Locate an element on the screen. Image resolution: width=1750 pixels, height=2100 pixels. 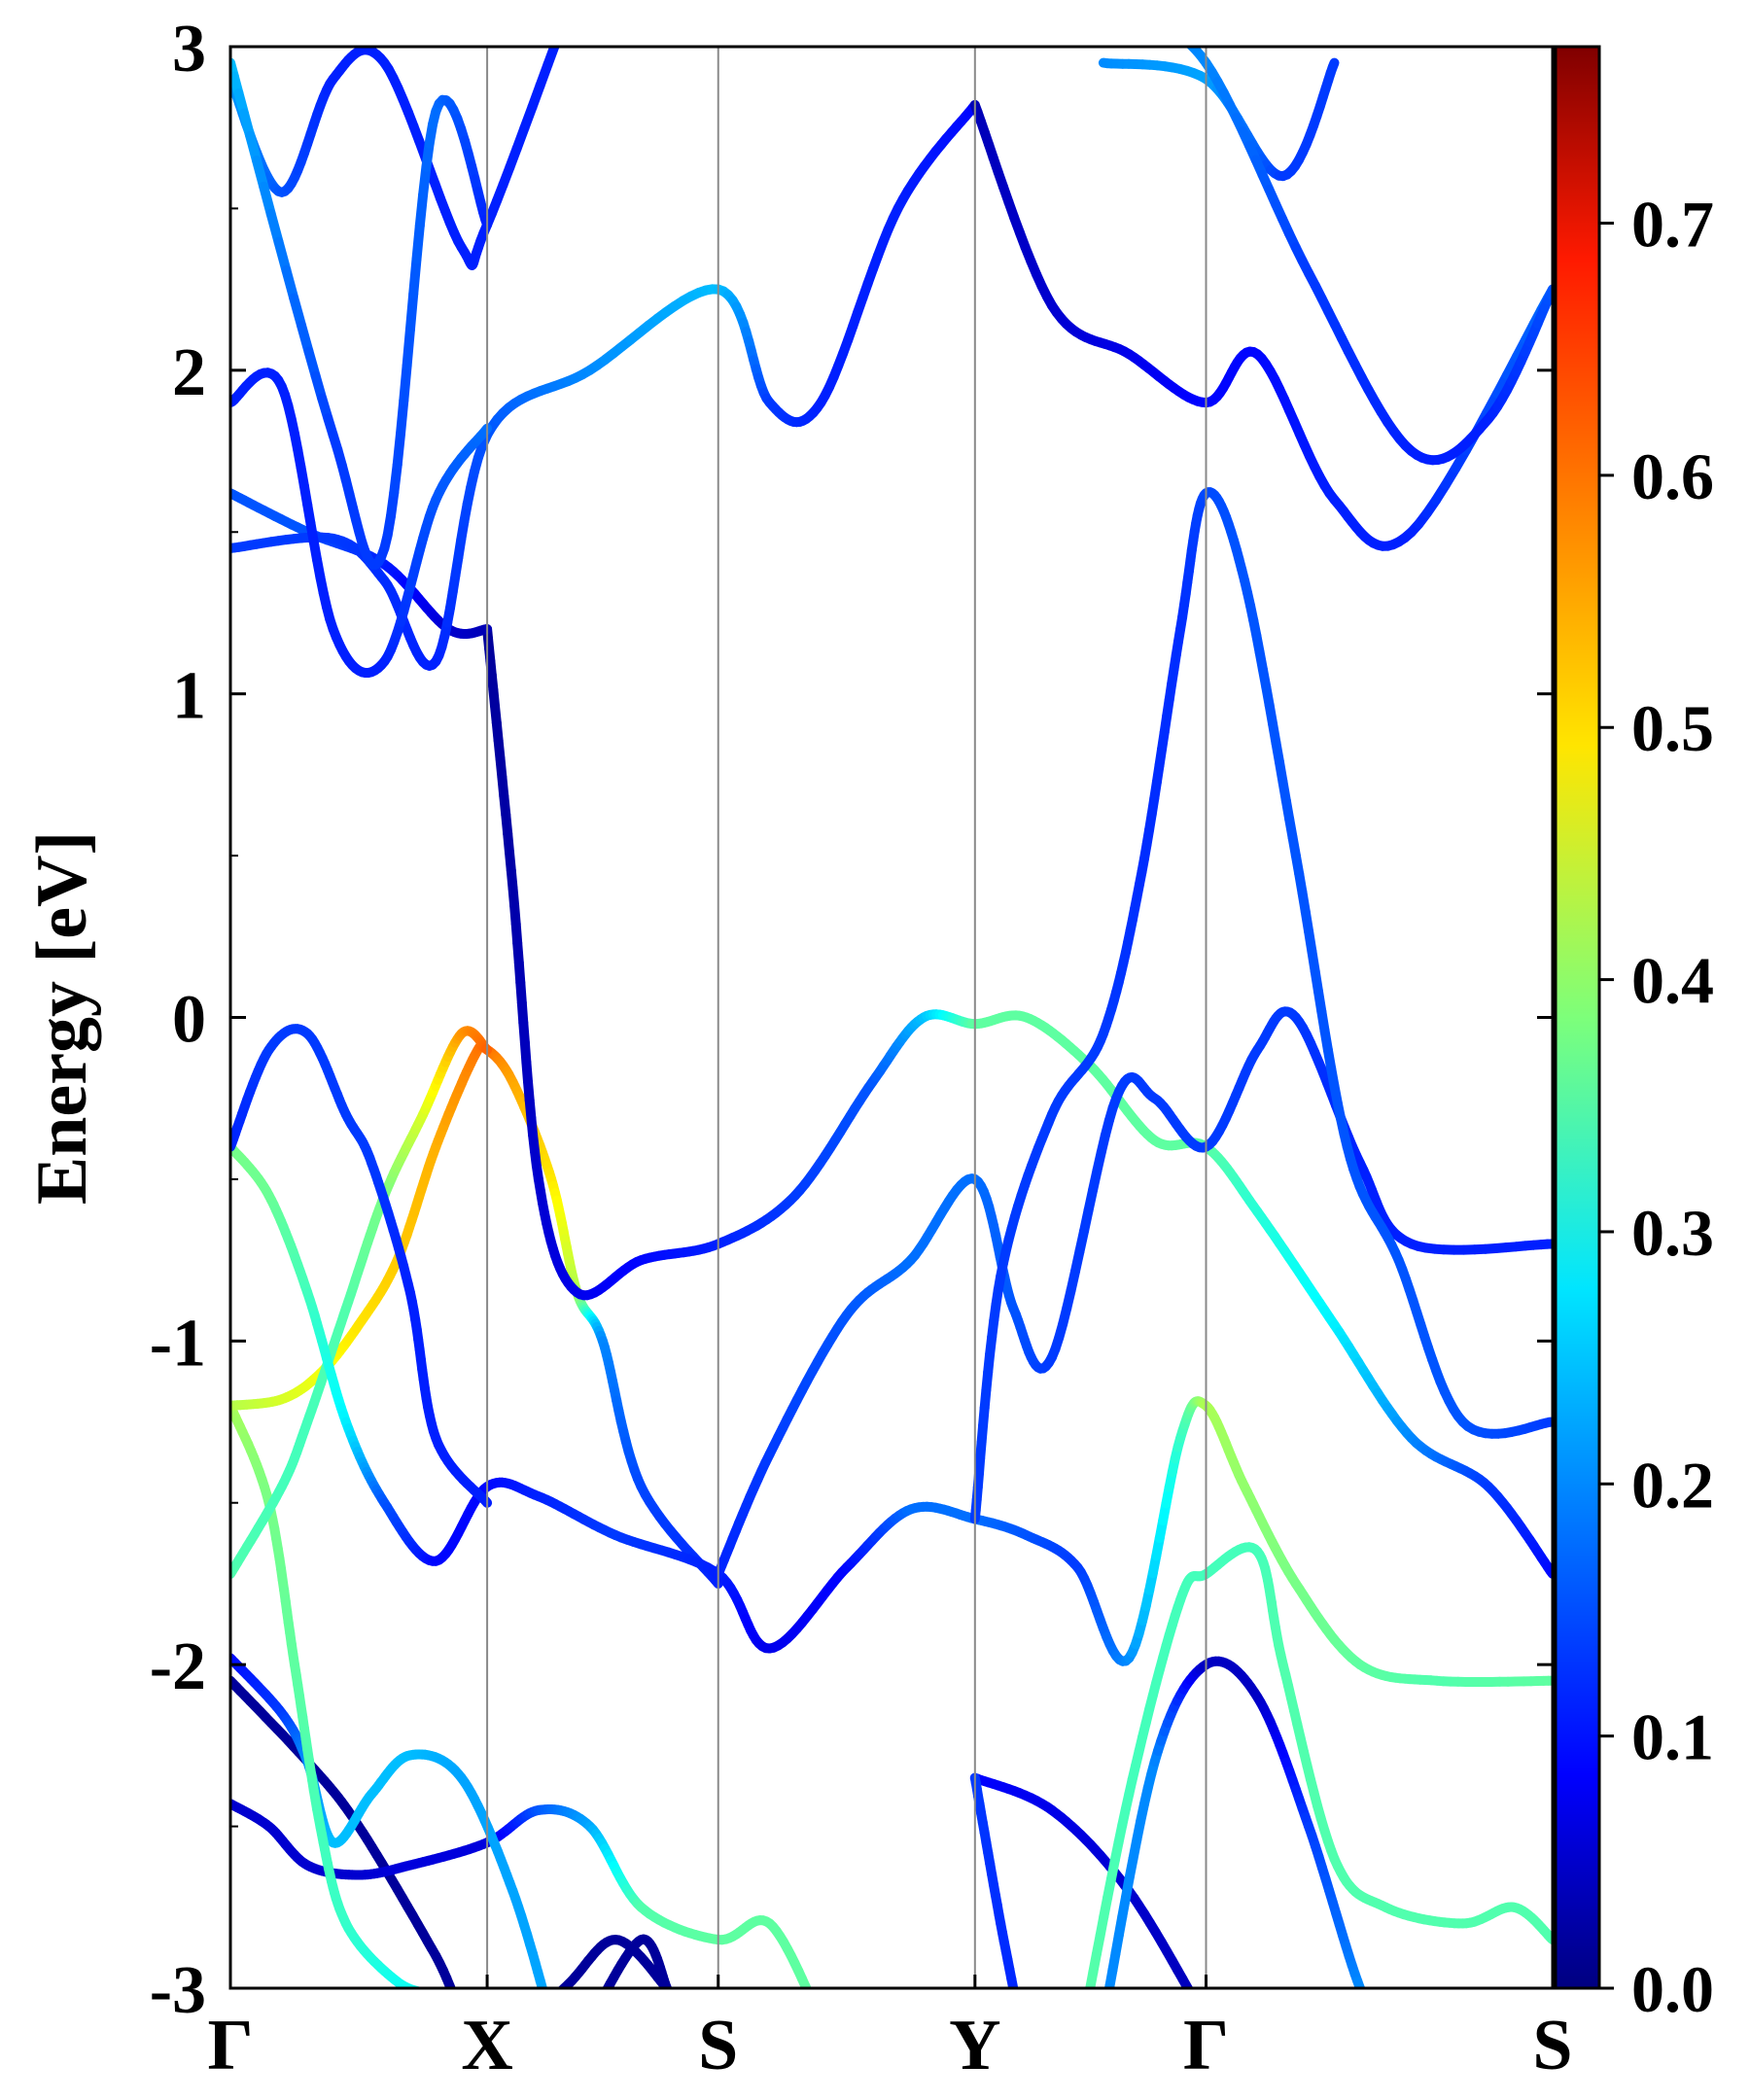
y-tick-label: 2 is located at coordinates (189, 372).